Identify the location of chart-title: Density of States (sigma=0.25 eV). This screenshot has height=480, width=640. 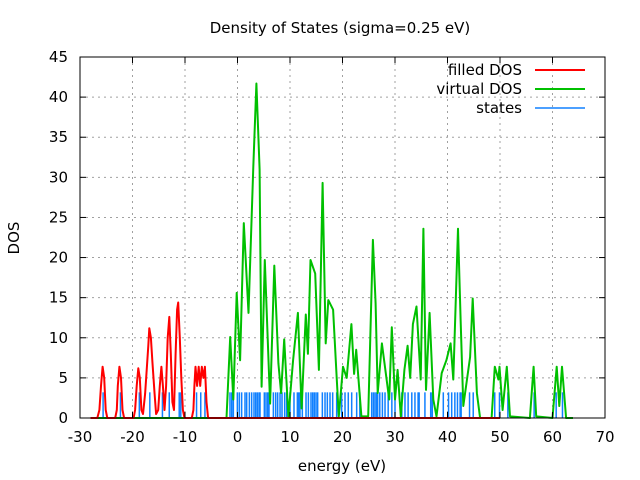
(340, 28).